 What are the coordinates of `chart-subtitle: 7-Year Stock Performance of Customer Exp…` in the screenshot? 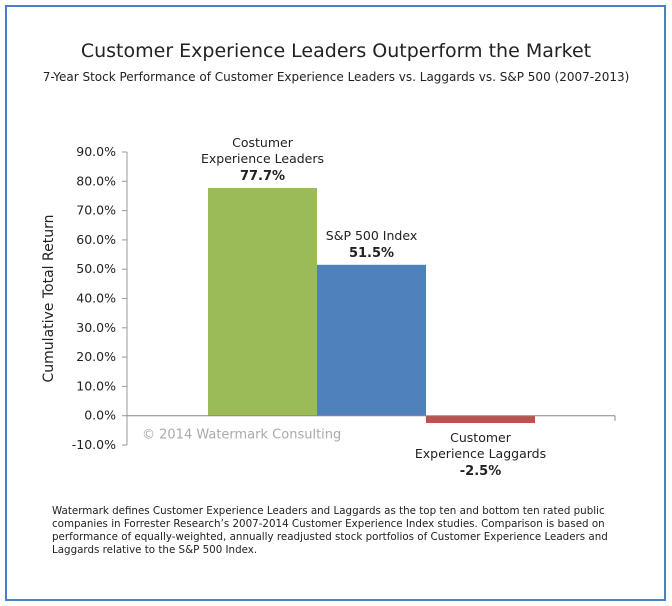 It's located at (336, 77).